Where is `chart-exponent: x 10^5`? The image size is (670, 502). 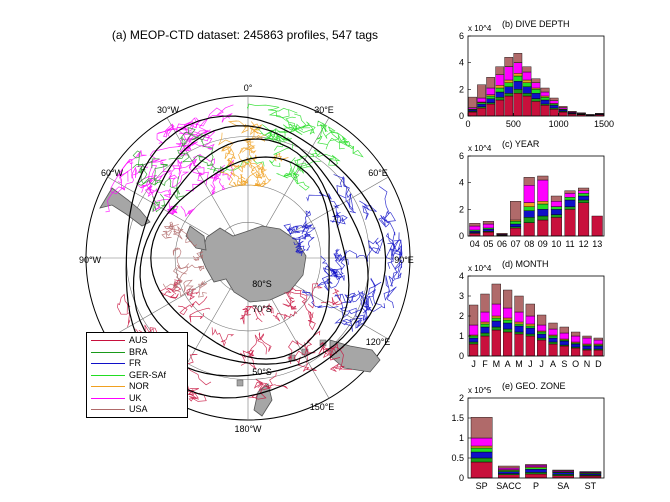
chart-exponent: x 10^5 is located at coordinates (480, 390).